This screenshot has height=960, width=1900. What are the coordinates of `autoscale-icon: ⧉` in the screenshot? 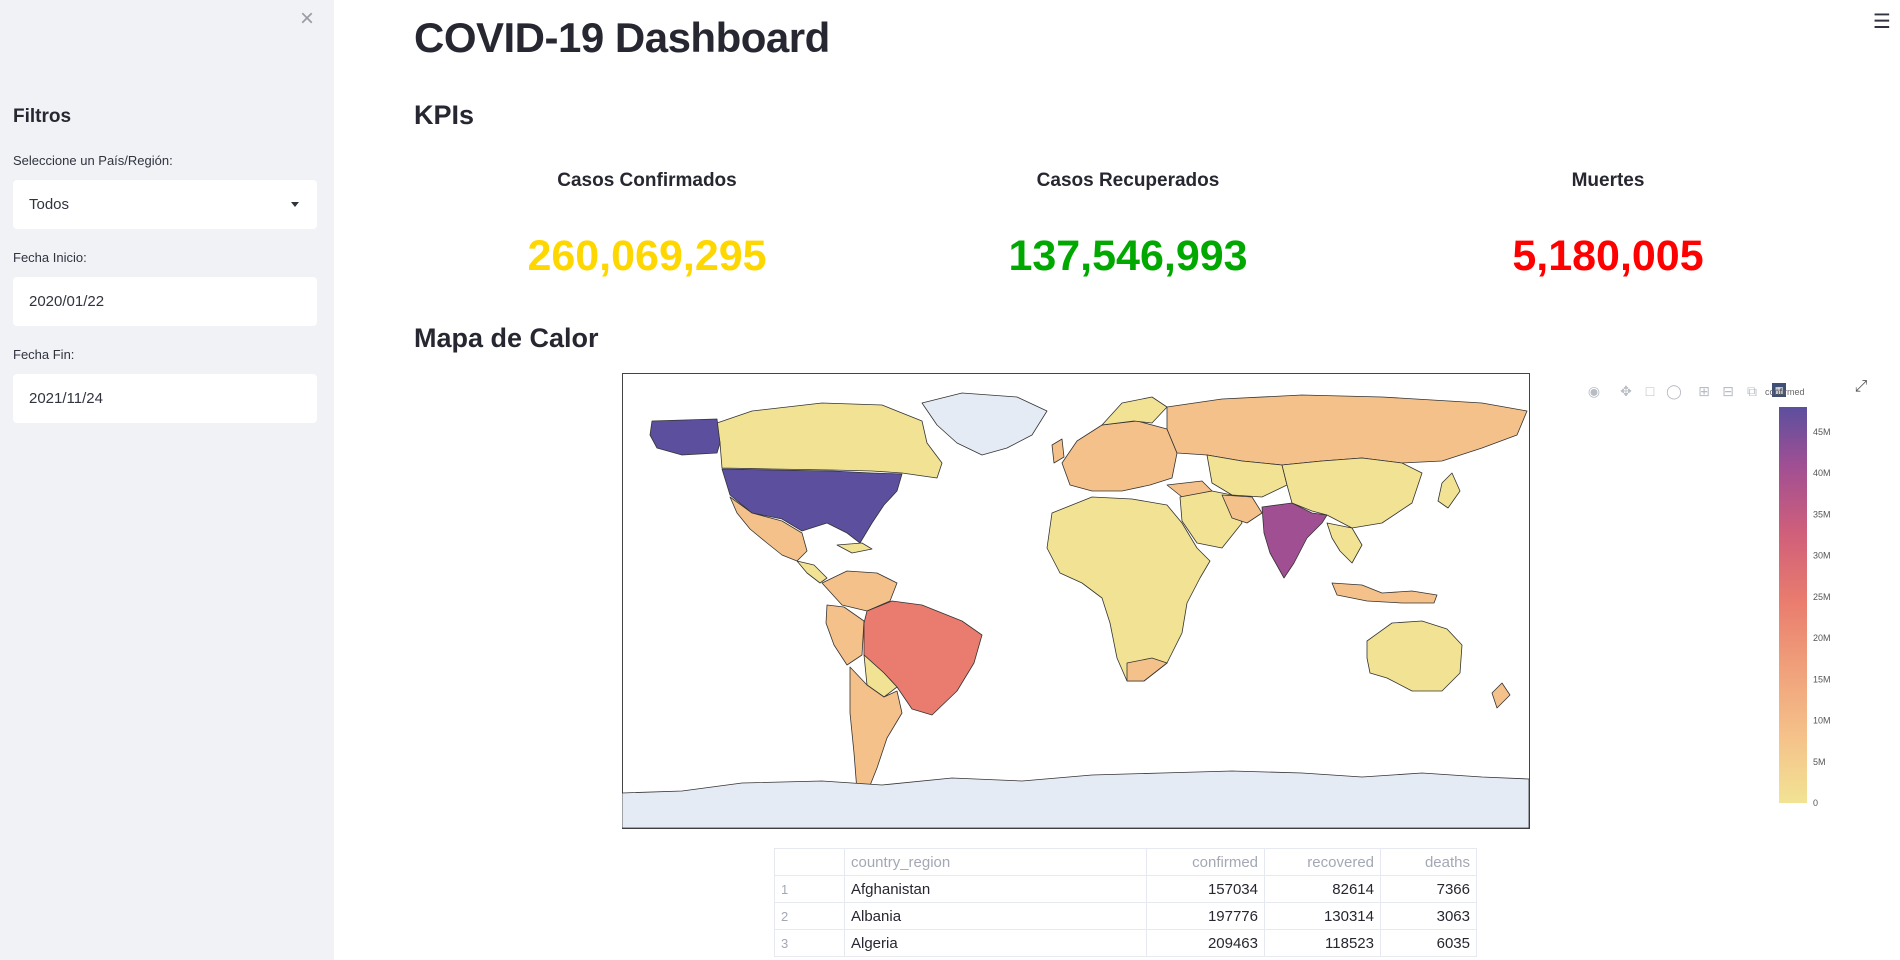 It's located at (1752, 391).